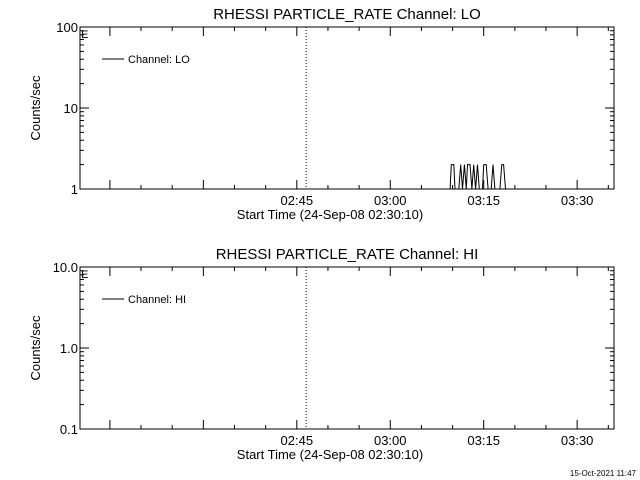 The image size is (640, 480). I want to click on chart-title: RHESSI PARTICLE_RATE Channel: LO, so click(347, 14).